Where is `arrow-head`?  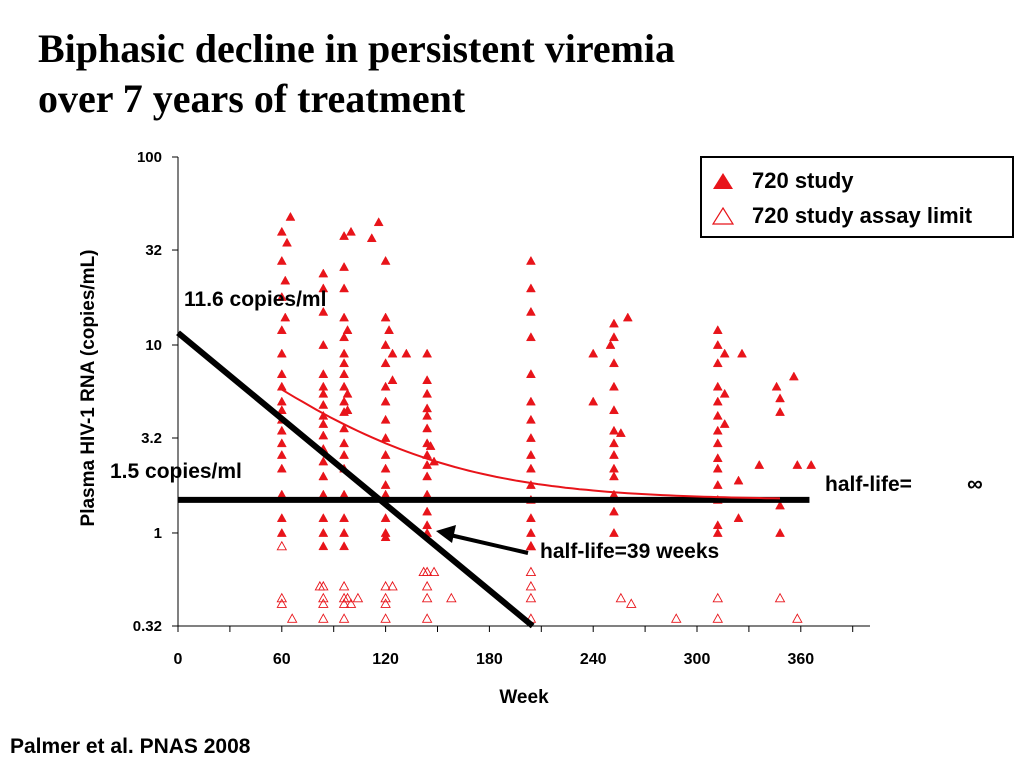 arrow-head is located at coordinates (446, 534).